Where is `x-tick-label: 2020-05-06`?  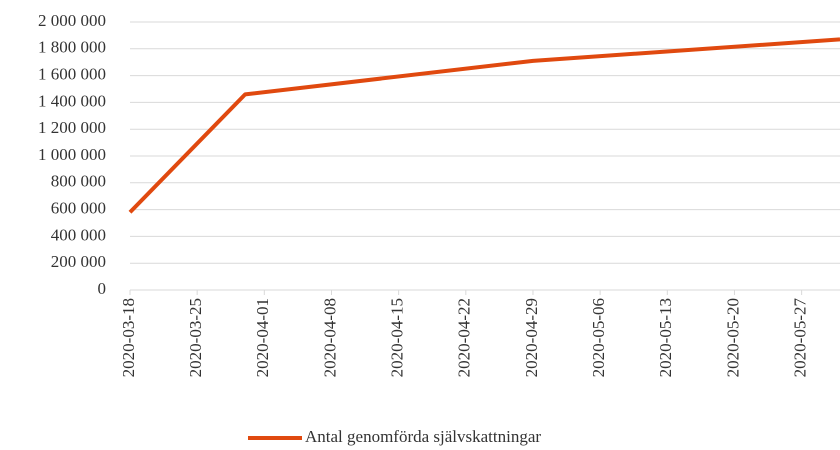
x-tick-label: 2020-05-06 is located at coordinates (598, 337).